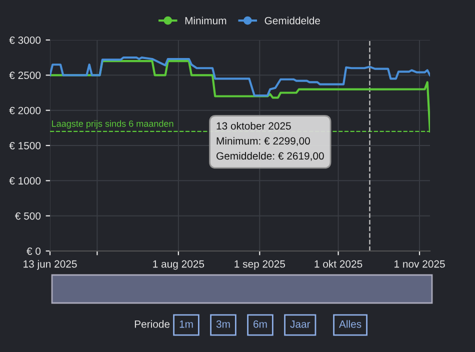  What do you see at coordinates (25, 146) in the screenshot?
I see `y-tick-label: € 1500` at bounding box center [25, 146].